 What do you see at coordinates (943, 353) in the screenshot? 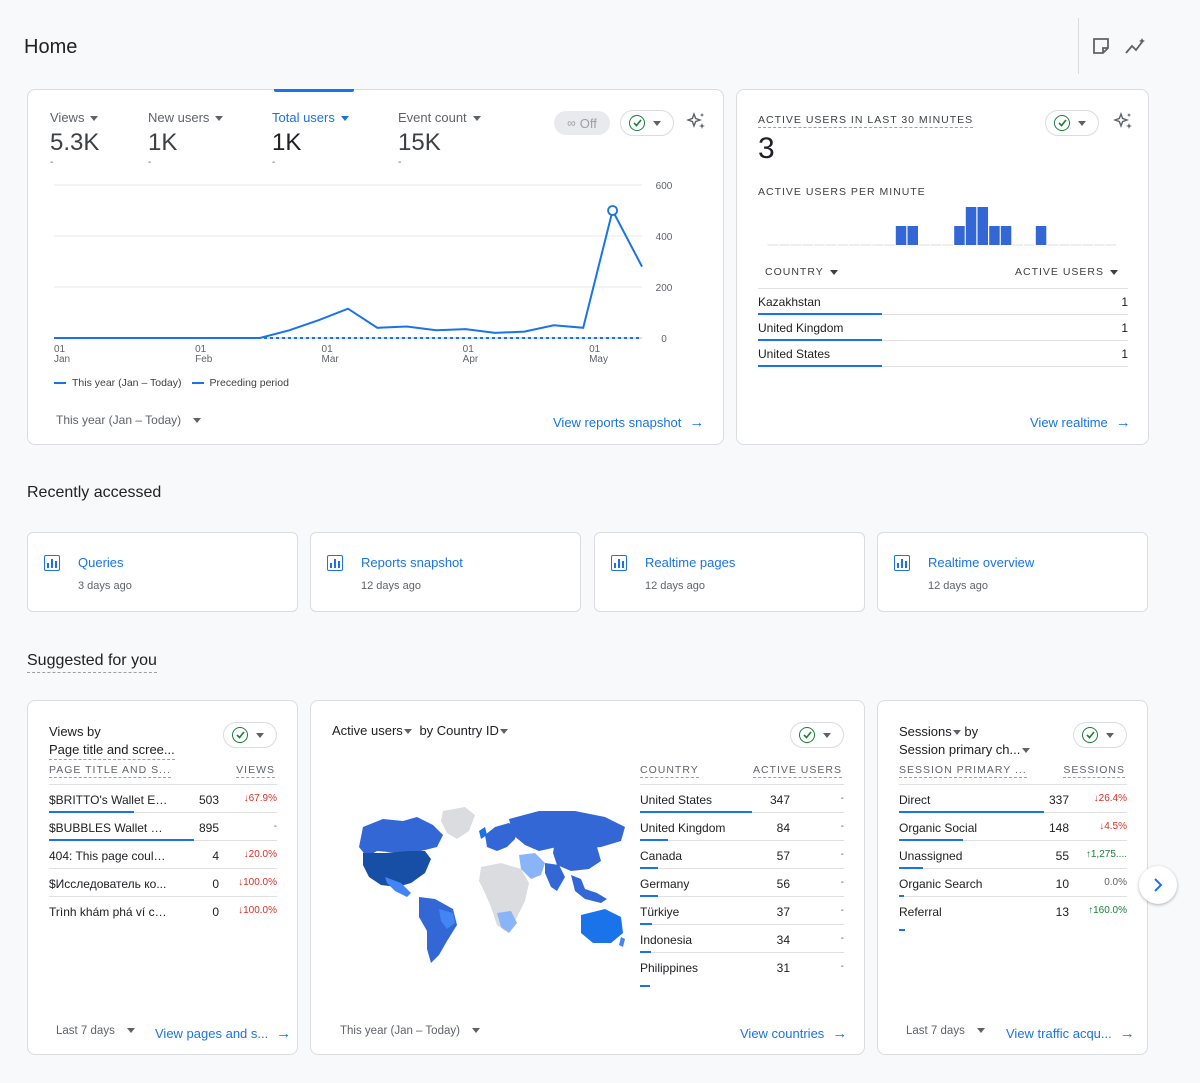
I see `table-row: United States 1` at bounding box center [943, 353].